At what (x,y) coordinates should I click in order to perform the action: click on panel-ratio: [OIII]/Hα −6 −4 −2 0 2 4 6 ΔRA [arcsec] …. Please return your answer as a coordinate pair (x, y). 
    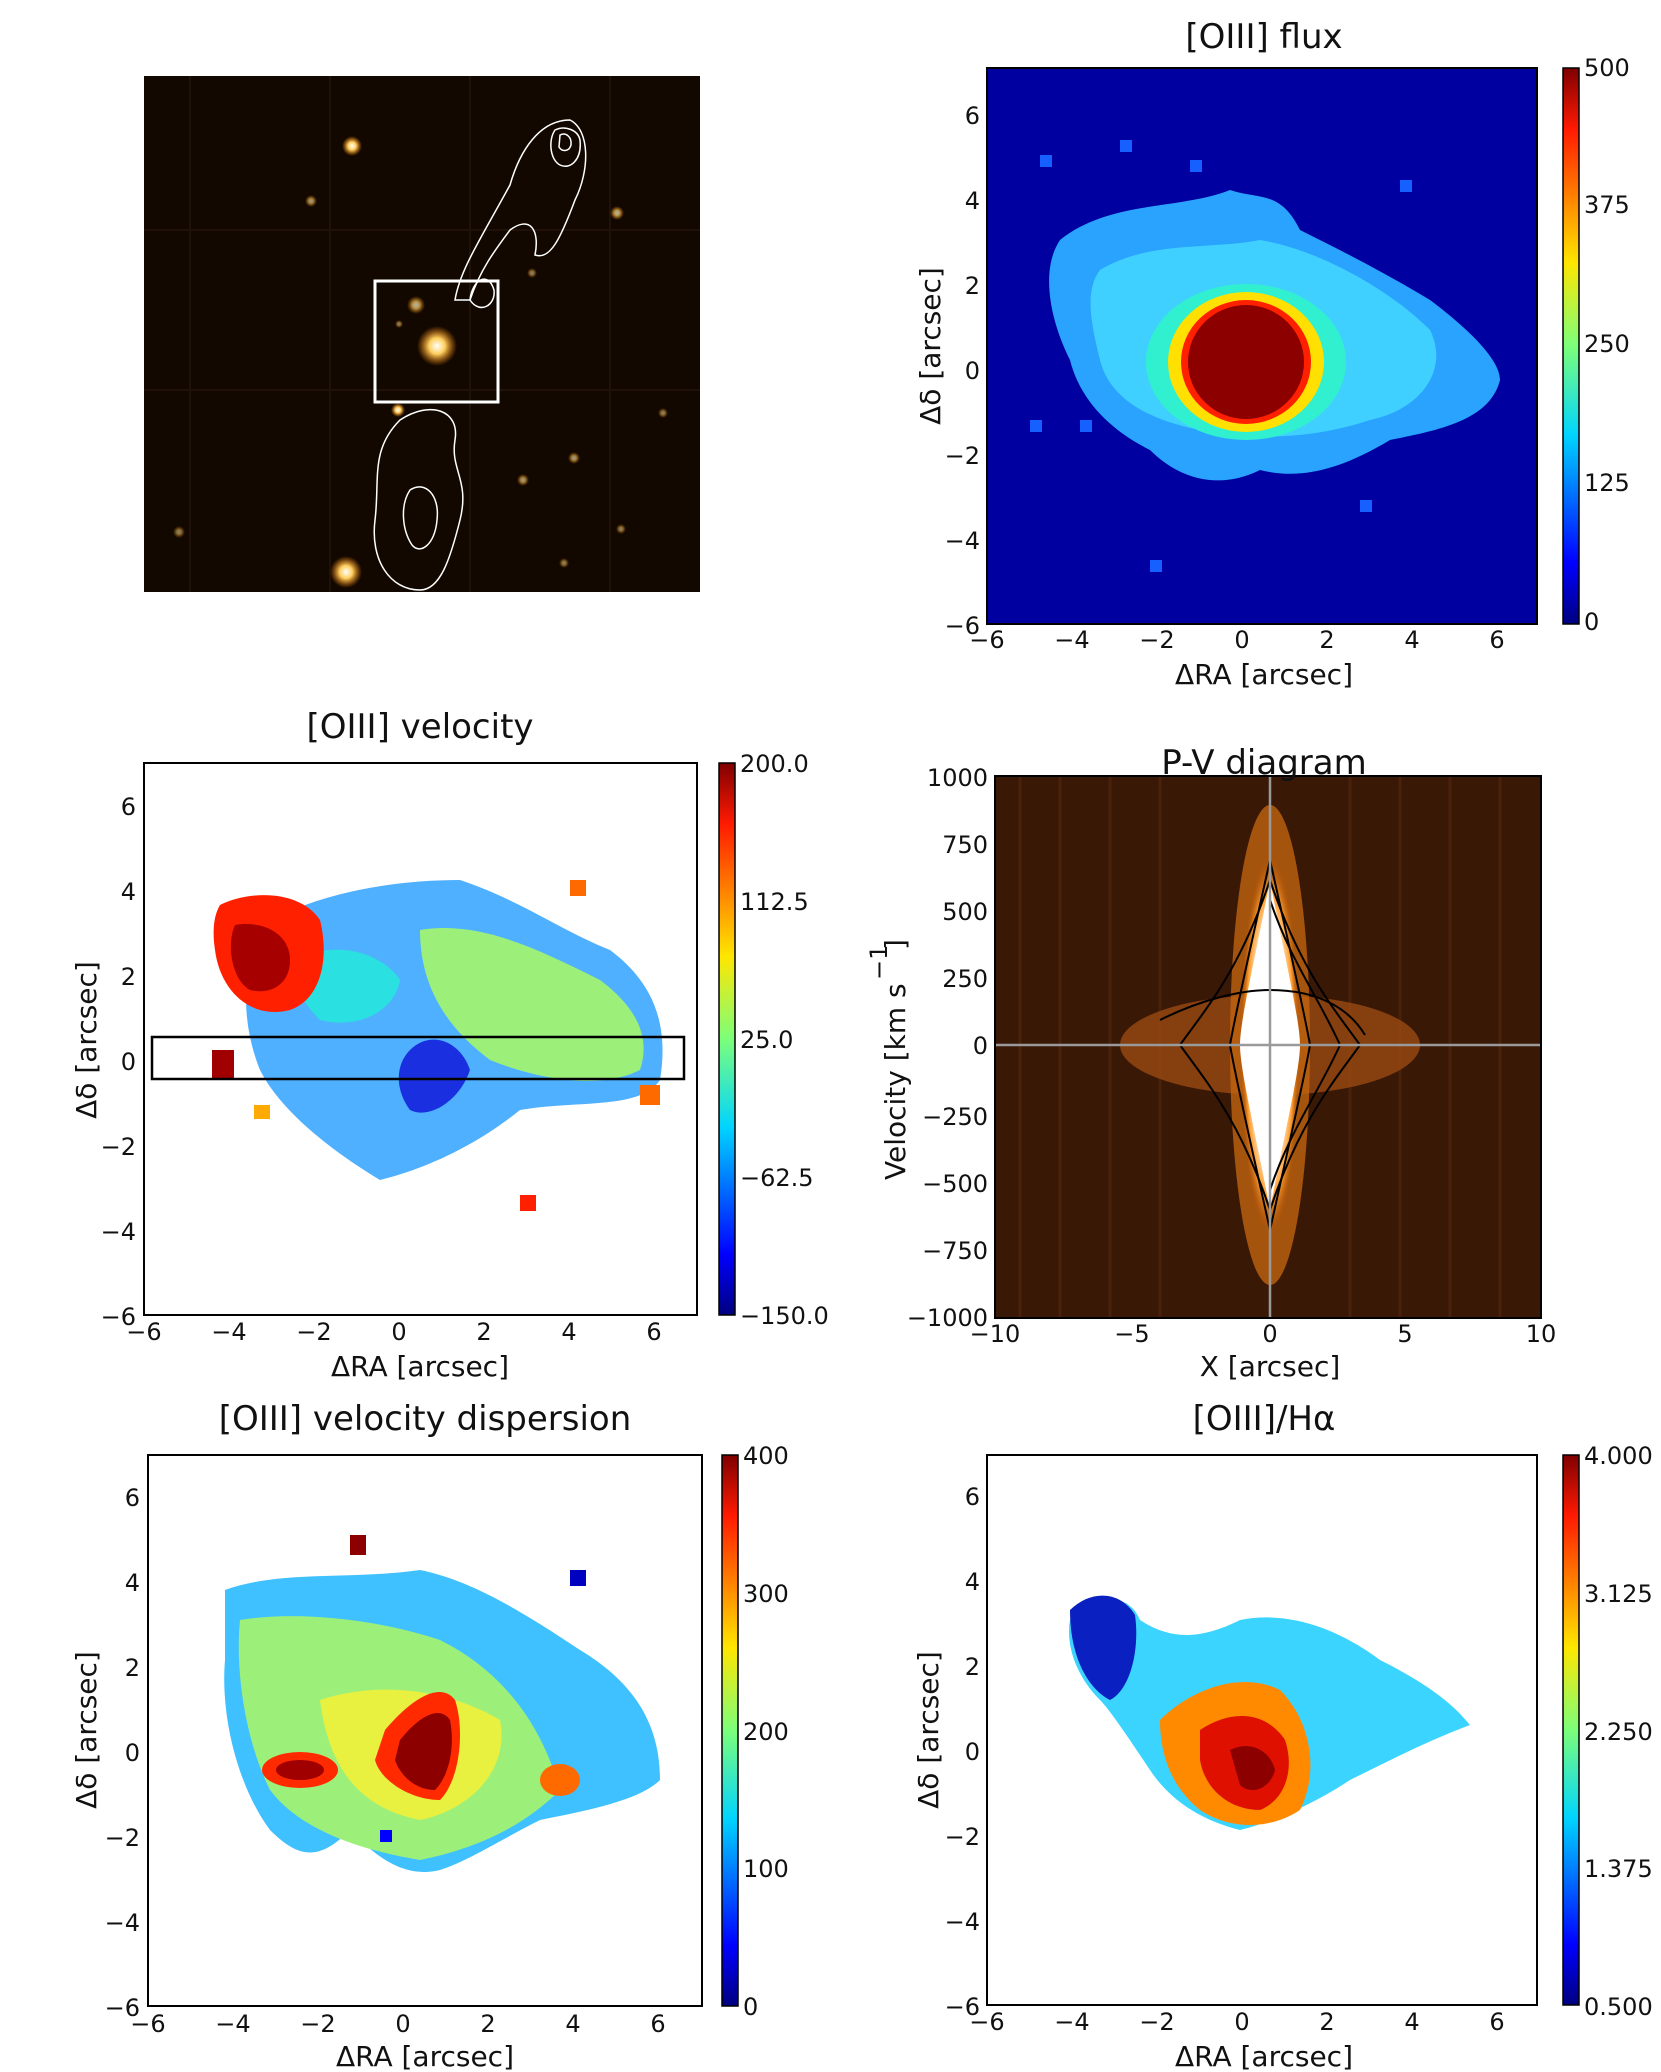
    Looking at the image, I should click on (1282, 1735).